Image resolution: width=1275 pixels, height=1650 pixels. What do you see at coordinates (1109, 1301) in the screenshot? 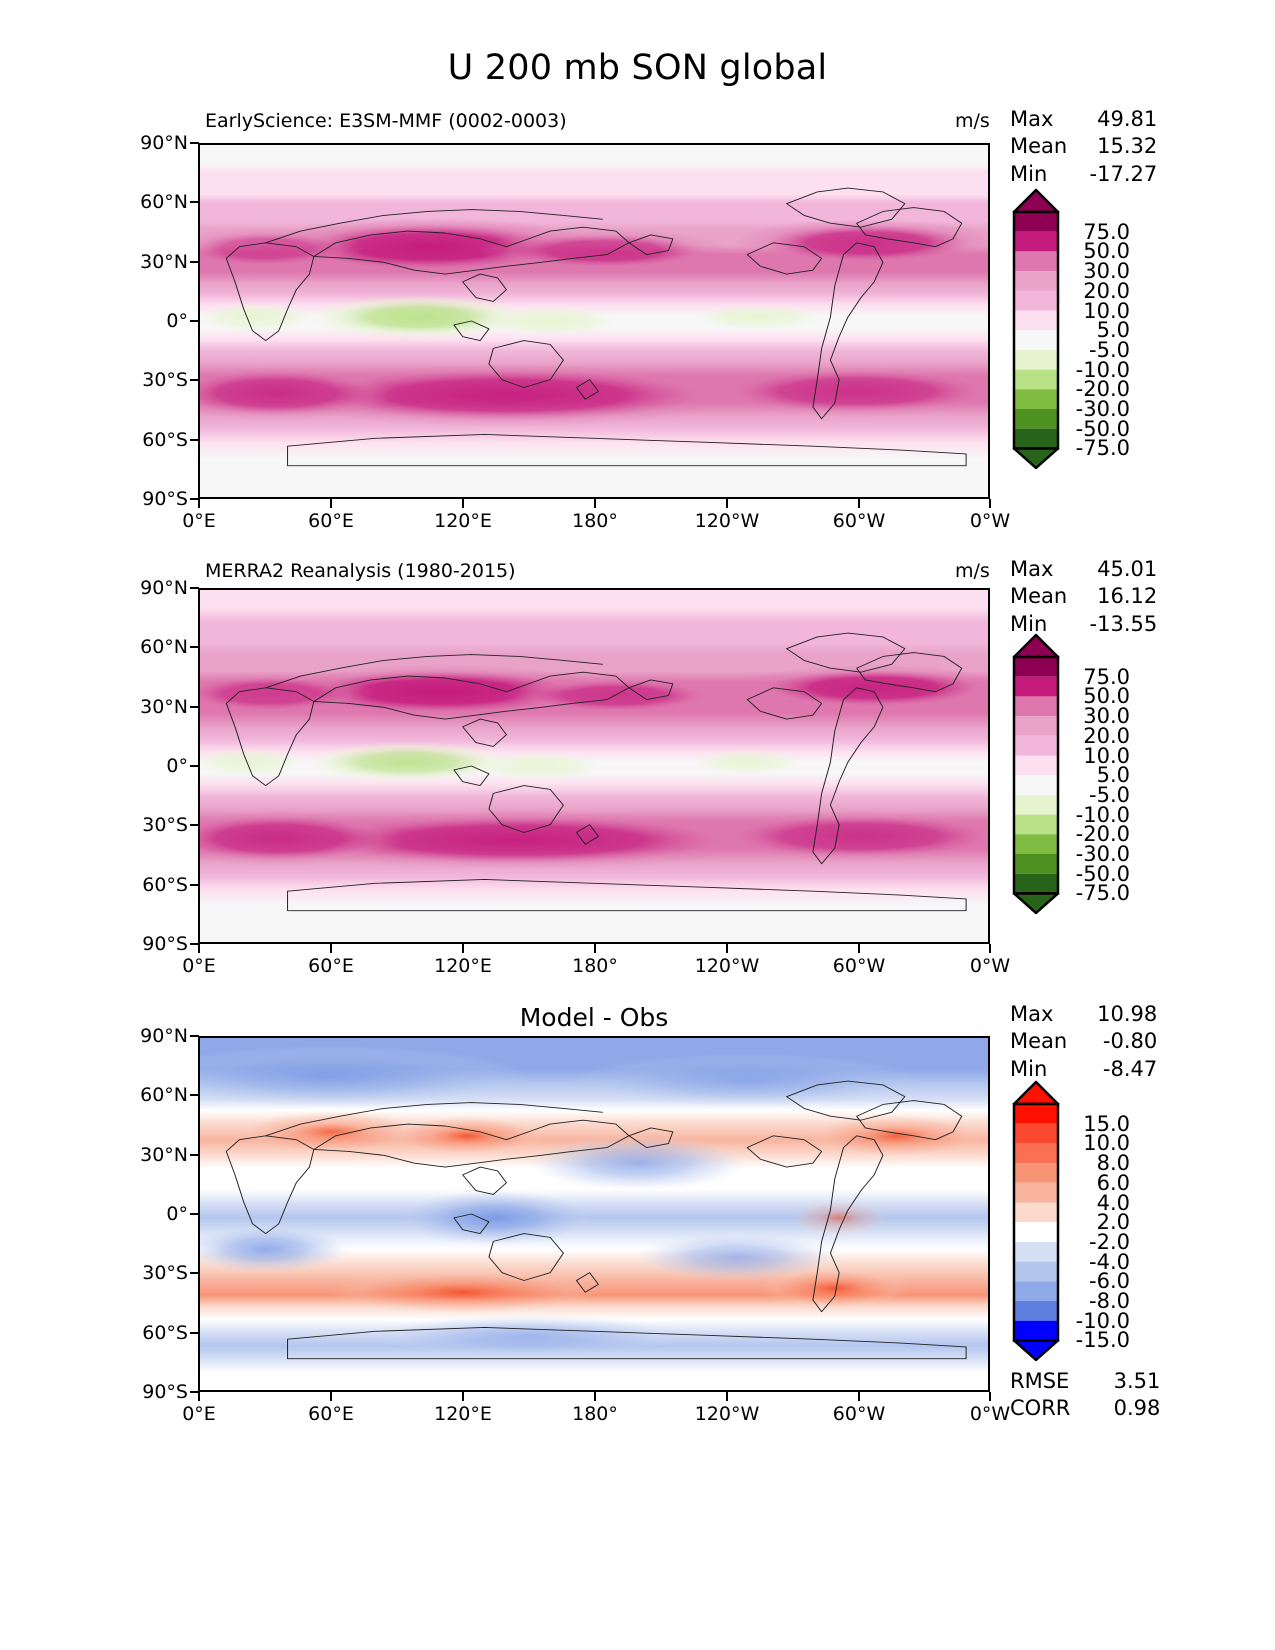
I see `cbar-tick: -8.0` at bounding box center [1109, 1301].